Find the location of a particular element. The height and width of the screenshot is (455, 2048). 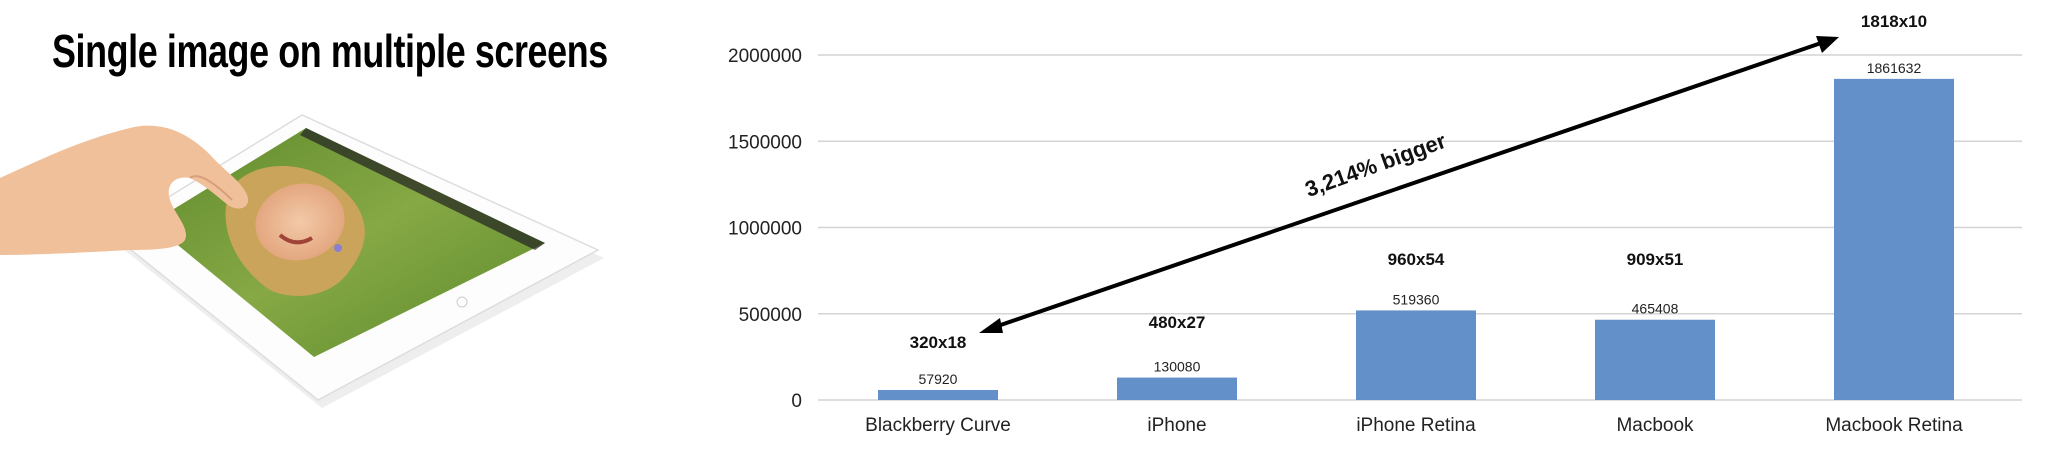

y-axis-ticks: 0 500000 1000000 1500000 2000000 is located at coordinates (765, 229).